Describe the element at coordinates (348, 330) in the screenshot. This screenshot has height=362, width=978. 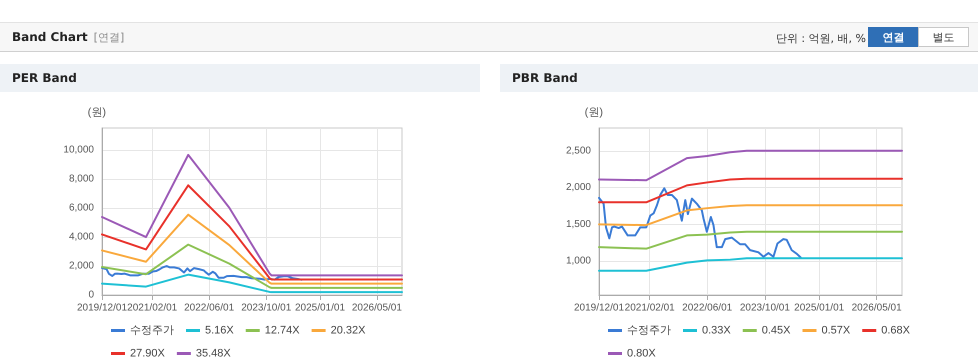
I see `legend-label: 20.32X` at that location.